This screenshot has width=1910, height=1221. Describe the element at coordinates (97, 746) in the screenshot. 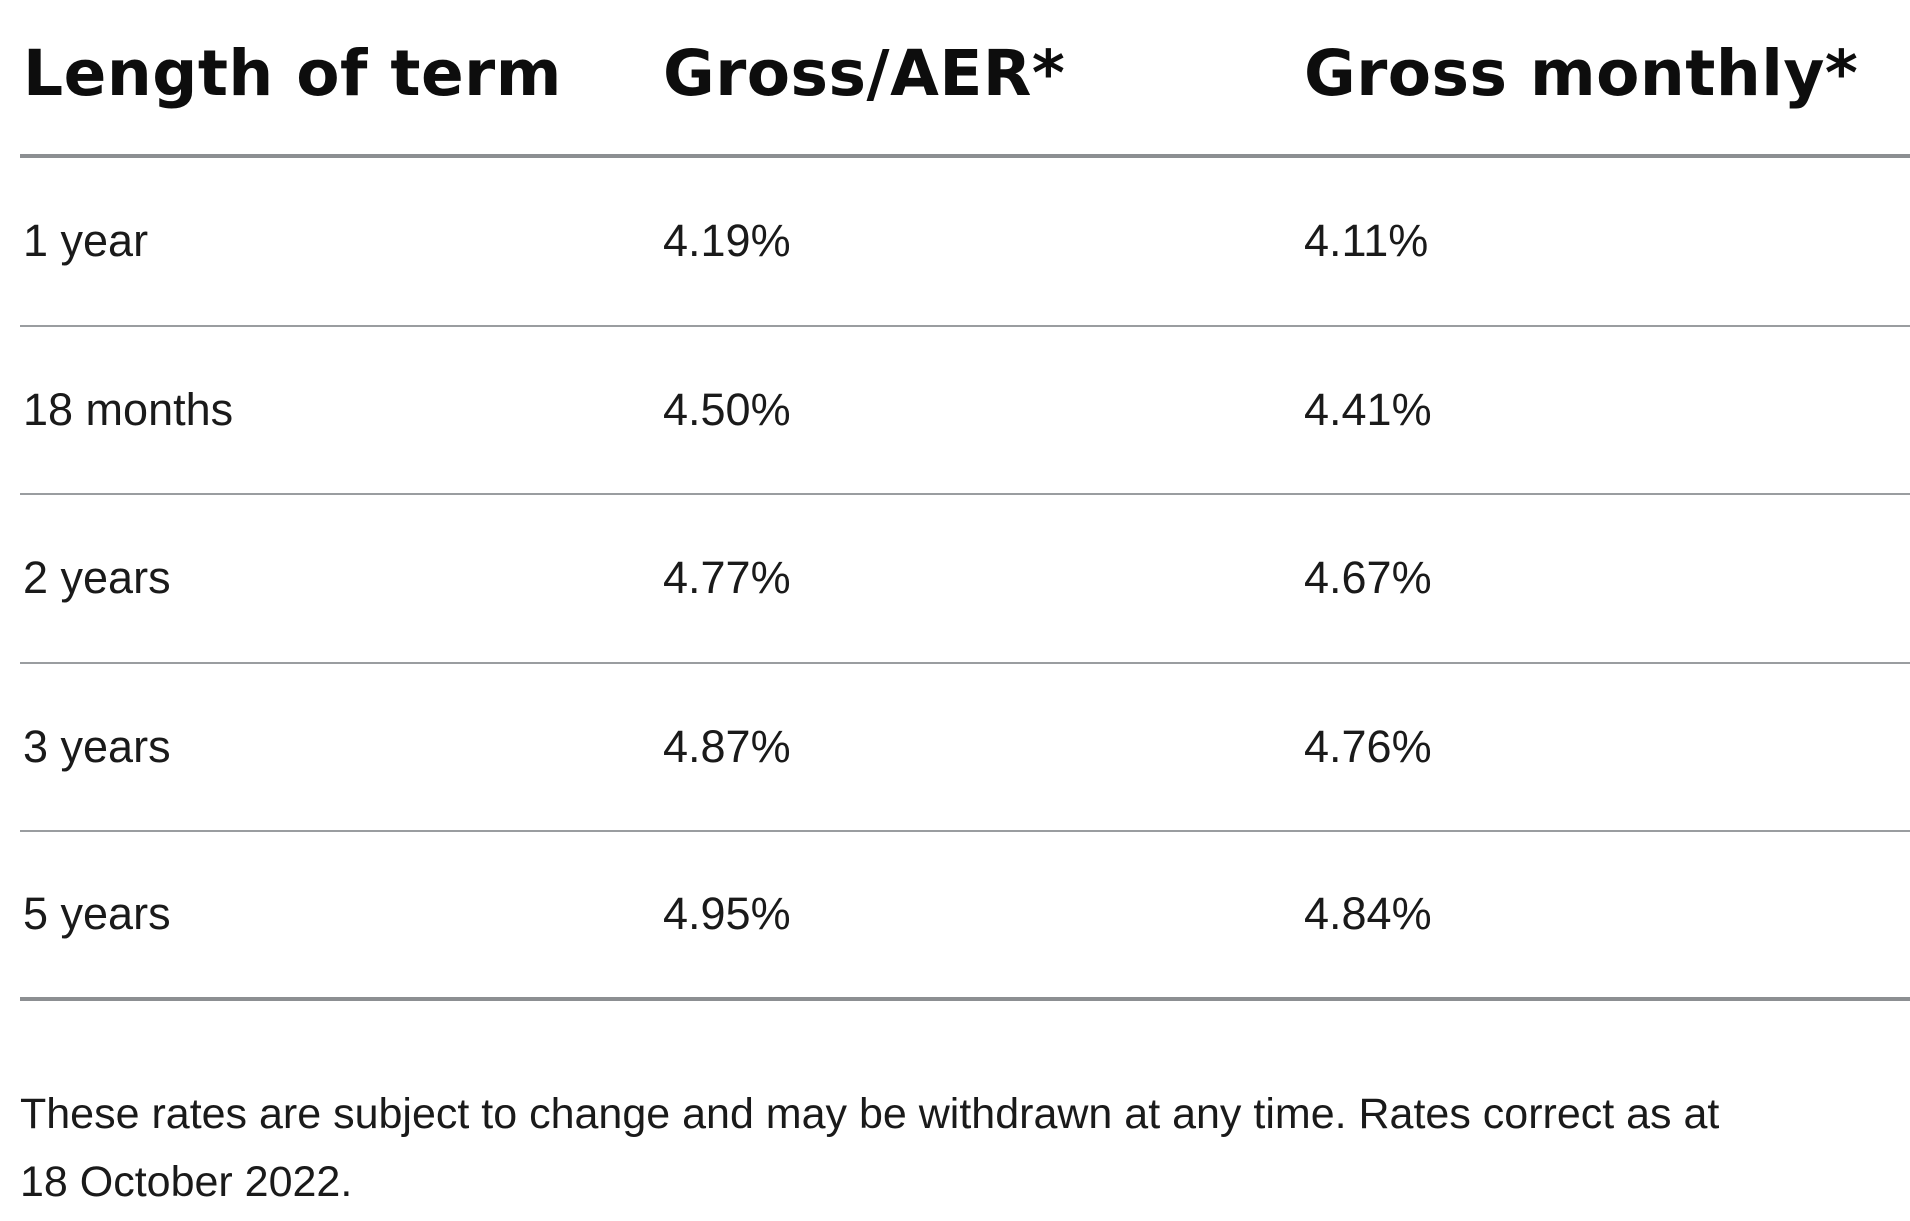

I see `term-cell: 3 years` at that location.